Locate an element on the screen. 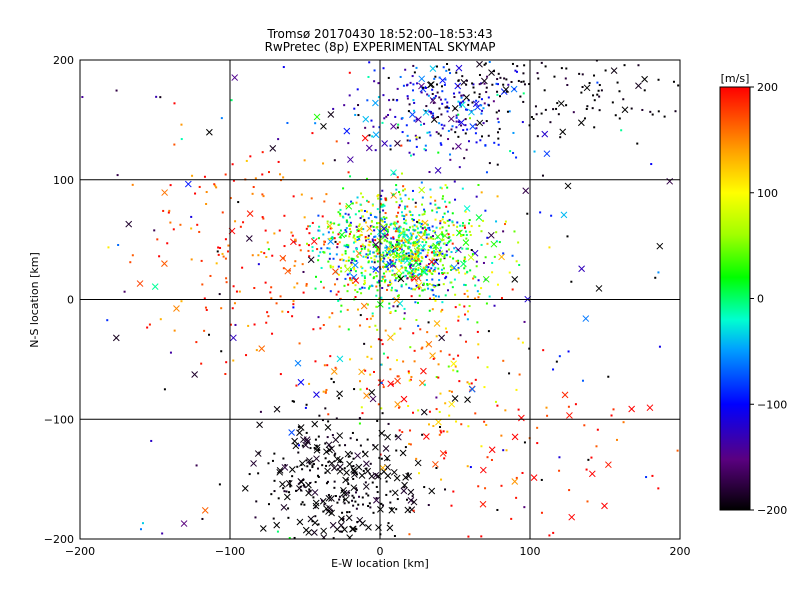 The width and height of the screenshot is (800, 600). x-tick-label: 200 is located at coordinates (680, 551).